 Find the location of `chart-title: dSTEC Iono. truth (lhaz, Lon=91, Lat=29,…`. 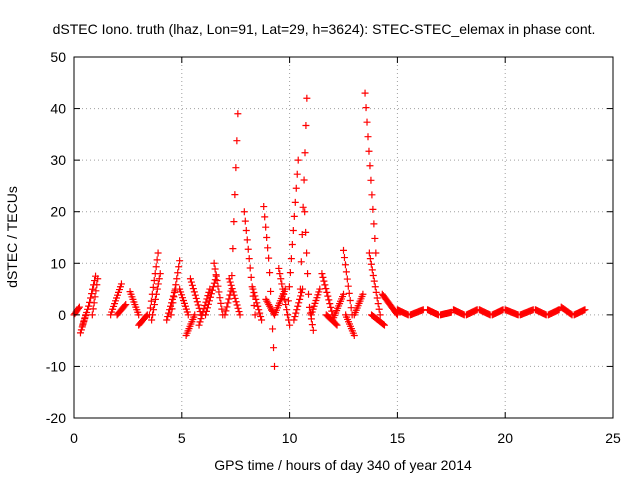

chart-title: dSTEC Iono. truth (lhaz, Lon=91, Lat=29,… is located at coordinates (324, 29).